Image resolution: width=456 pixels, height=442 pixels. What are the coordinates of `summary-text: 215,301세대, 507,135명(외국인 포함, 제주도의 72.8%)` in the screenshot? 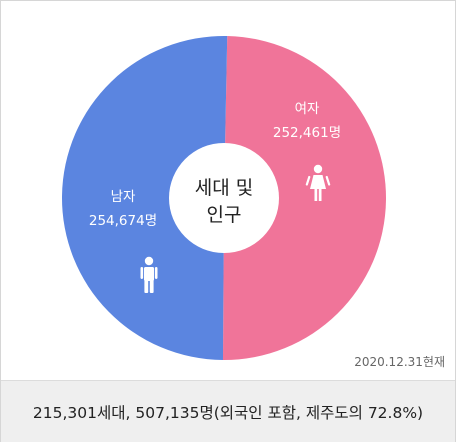 It's located at (228, 412).